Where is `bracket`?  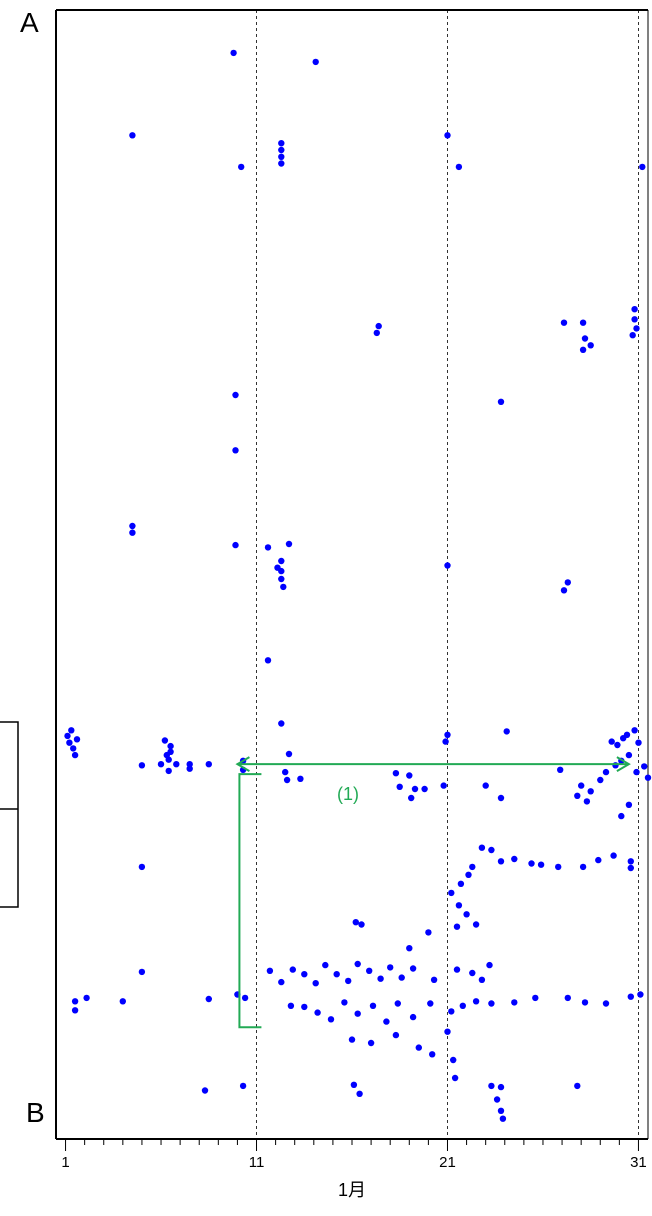
bracket is located at coordinates (250, 901).